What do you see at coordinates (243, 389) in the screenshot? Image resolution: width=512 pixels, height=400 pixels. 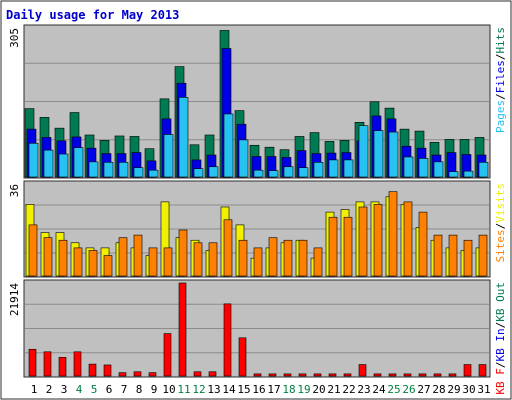 I see `day-label: 15` at bounding box center [243, 389].